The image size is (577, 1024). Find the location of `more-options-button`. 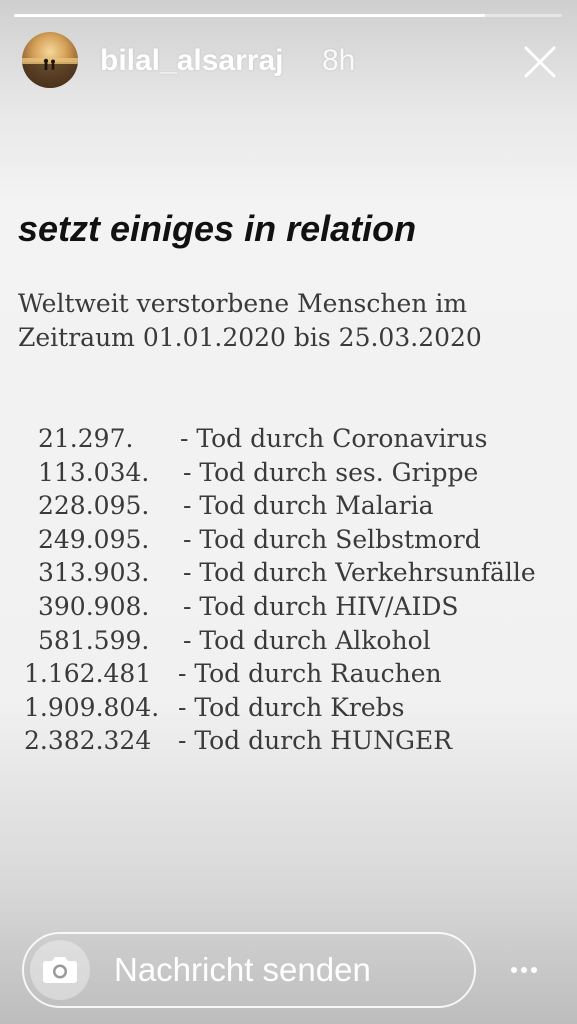

more-options-button is located at coordinates (524, 970).